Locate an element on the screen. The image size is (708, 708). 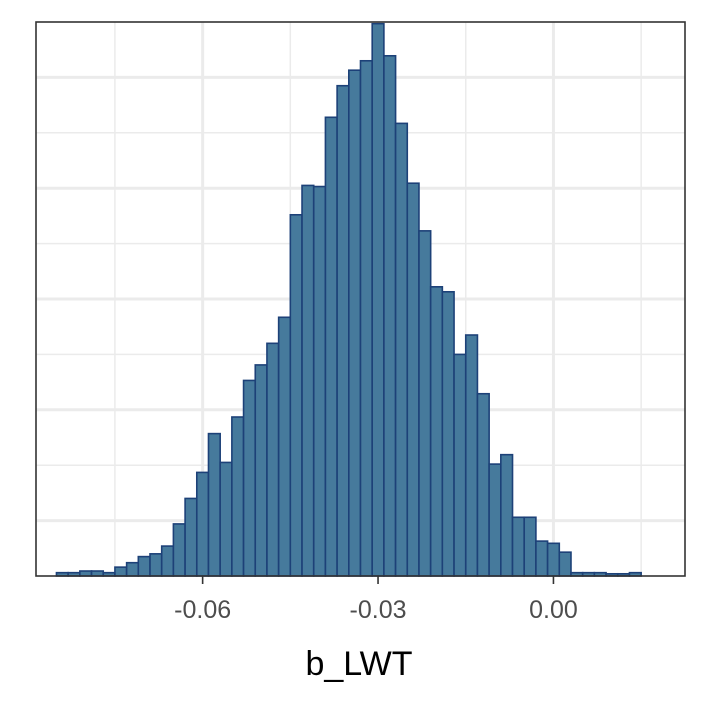
x-tick-label: -0.03 is located at coordinates (378, 610).